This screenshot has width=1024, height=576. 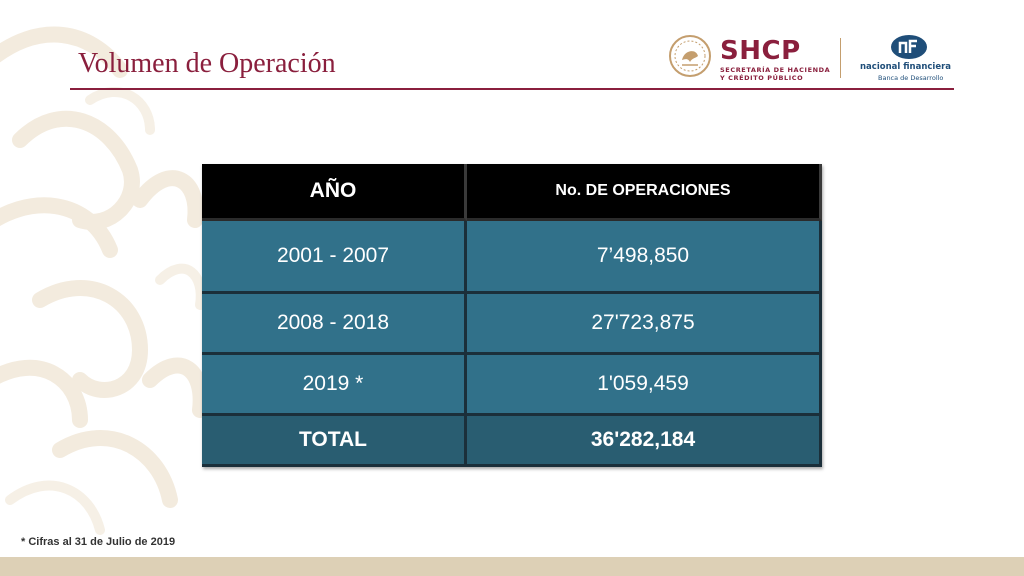 What do you see at coordinates (644, 441) in the screenshot?
I see `total-value: 36'282,184` at bounding box center [644, 441].